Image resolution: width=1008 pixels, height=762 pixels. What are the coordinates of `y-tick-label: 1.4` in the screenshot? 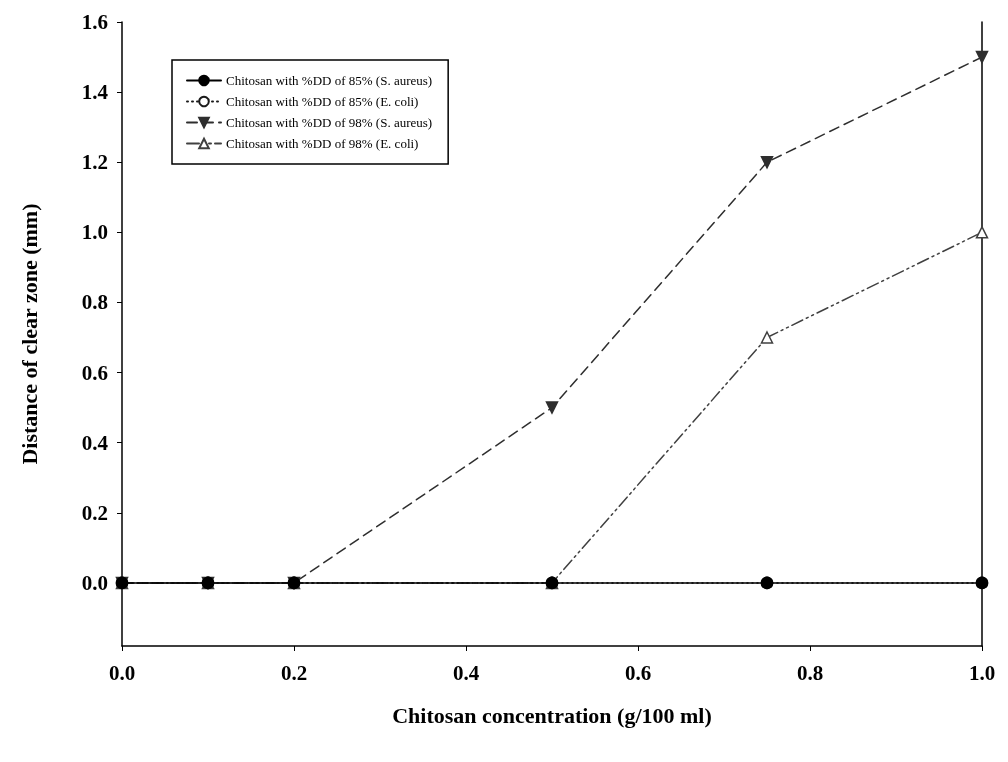 It's located at (95, 92).